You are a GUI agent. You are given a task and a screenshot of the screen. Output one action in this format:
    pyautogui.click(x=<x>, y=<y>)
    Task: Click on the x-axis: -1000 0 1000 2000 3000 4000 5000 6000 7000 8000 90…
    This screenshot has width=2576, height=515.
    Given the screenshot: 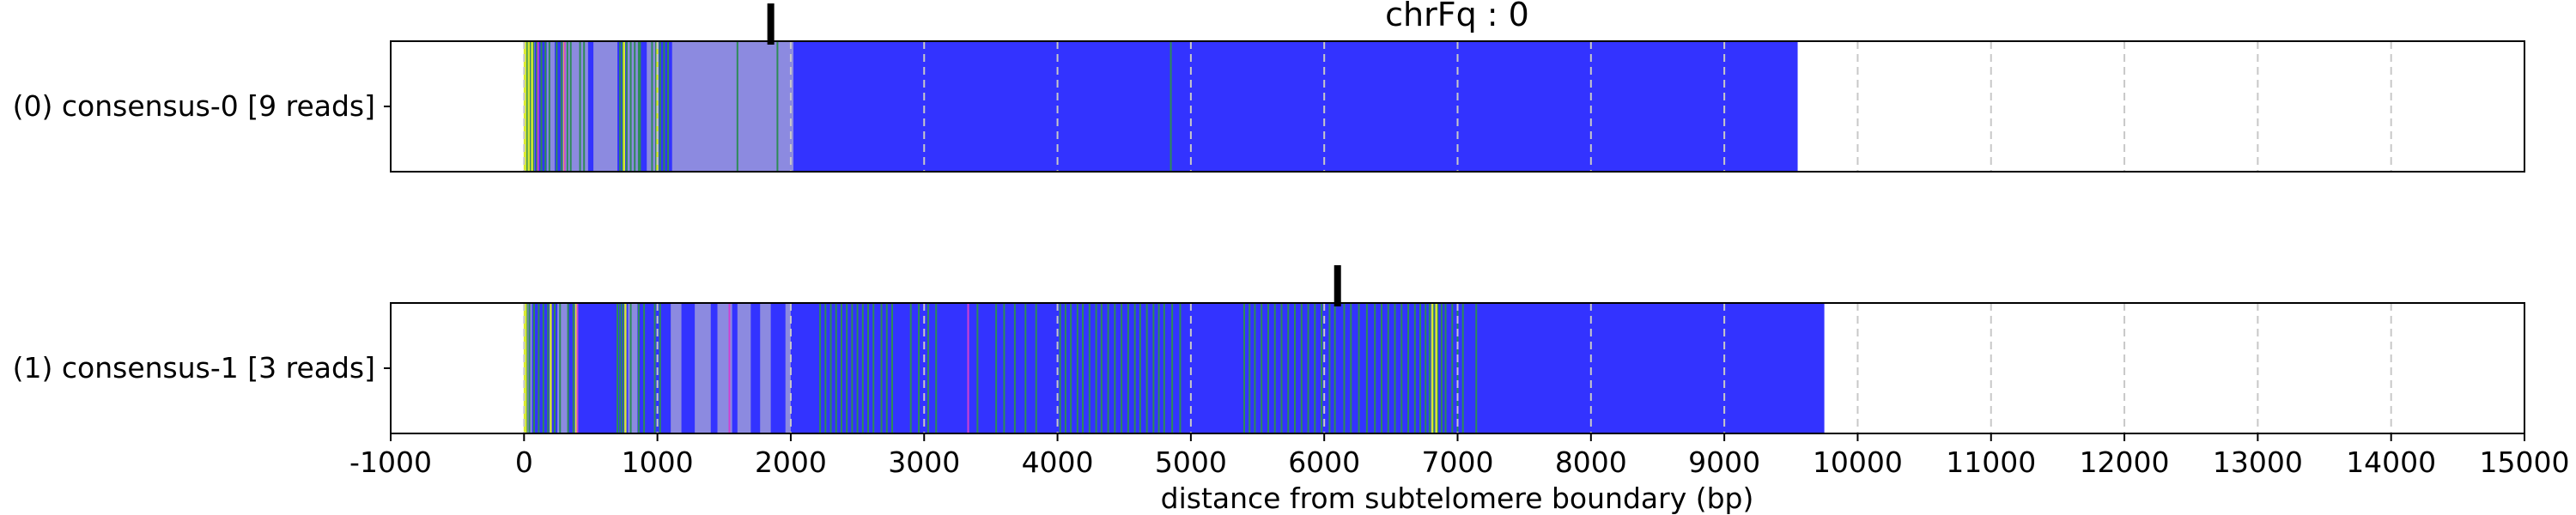 What is the action you would take?
    pyautogui.click(x=1459, y=456)
    